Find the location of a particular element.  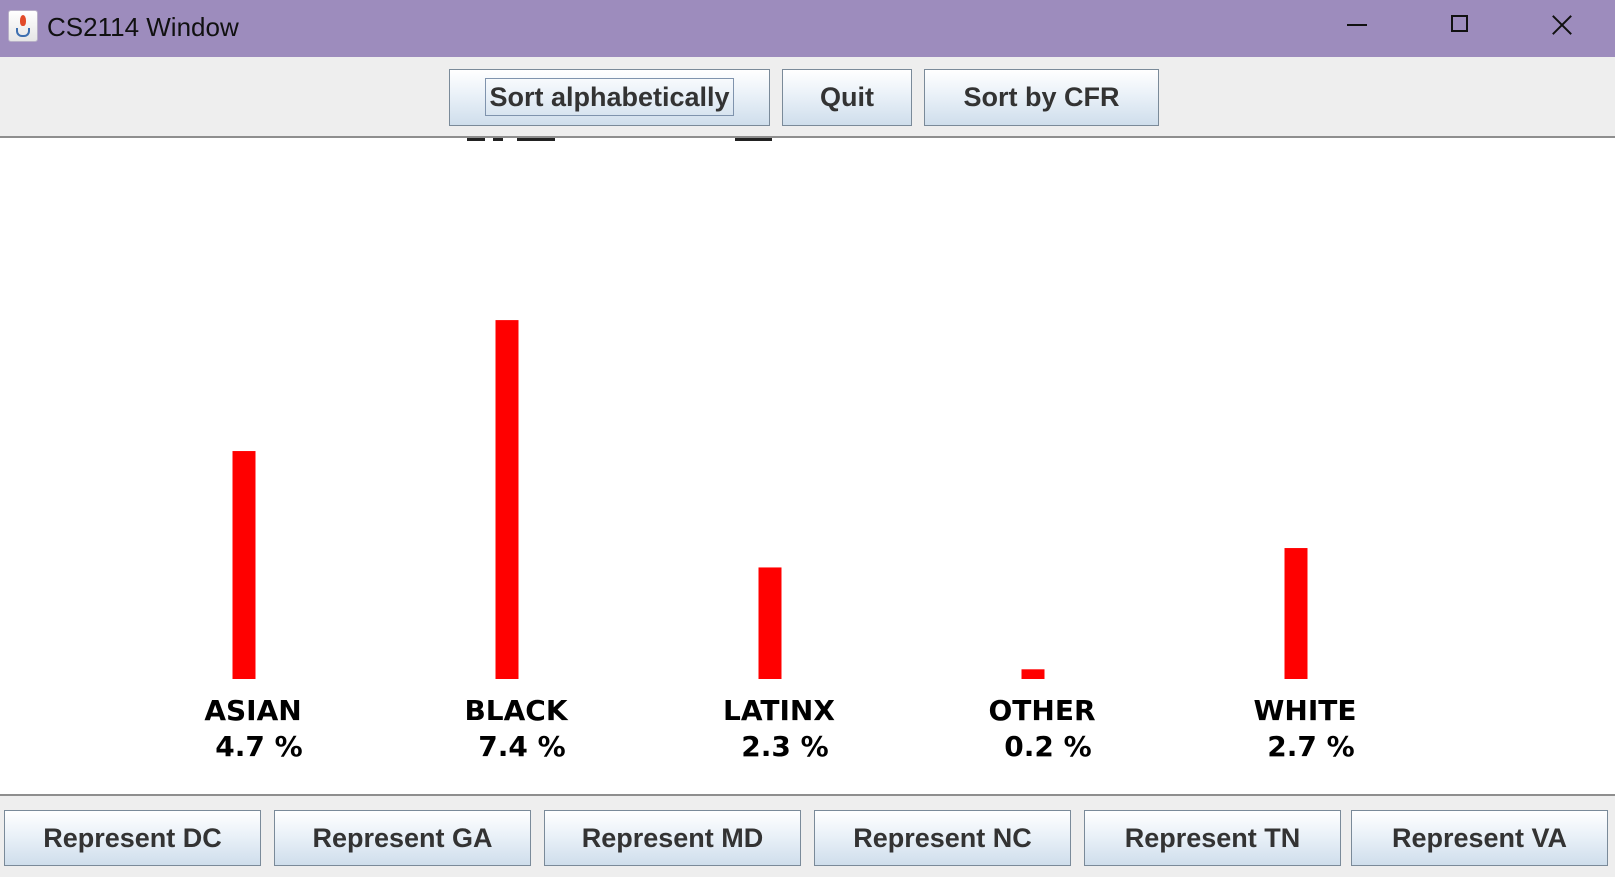

bar-white is located at coordinates (1296, 613).